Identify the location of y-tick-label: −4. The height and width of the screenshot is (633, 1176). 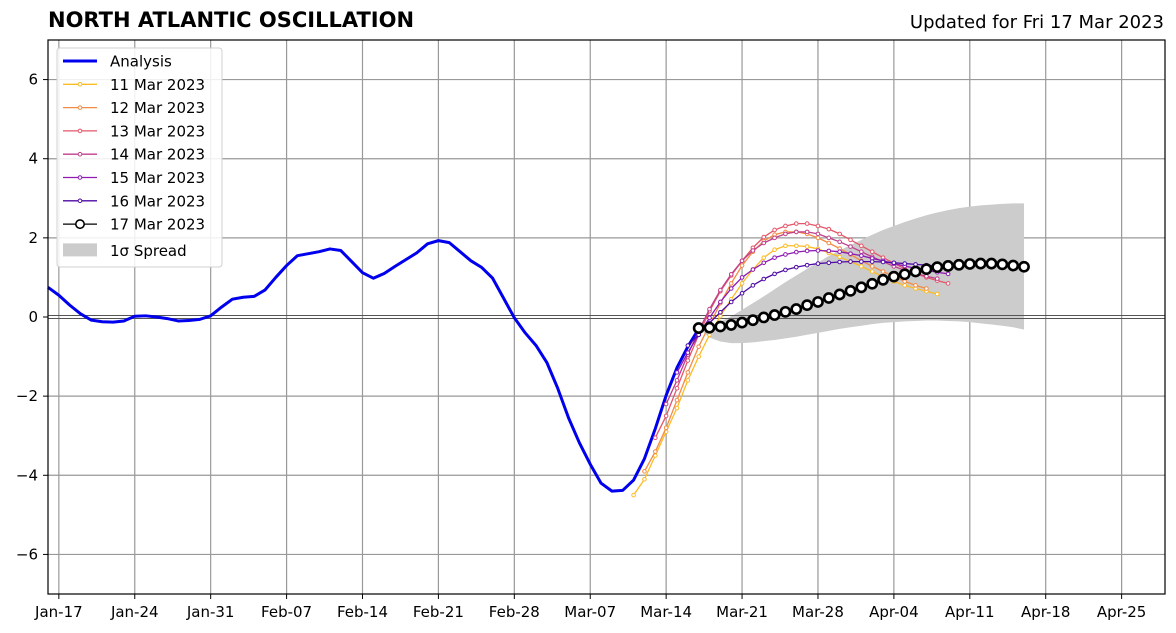
(27, 475).